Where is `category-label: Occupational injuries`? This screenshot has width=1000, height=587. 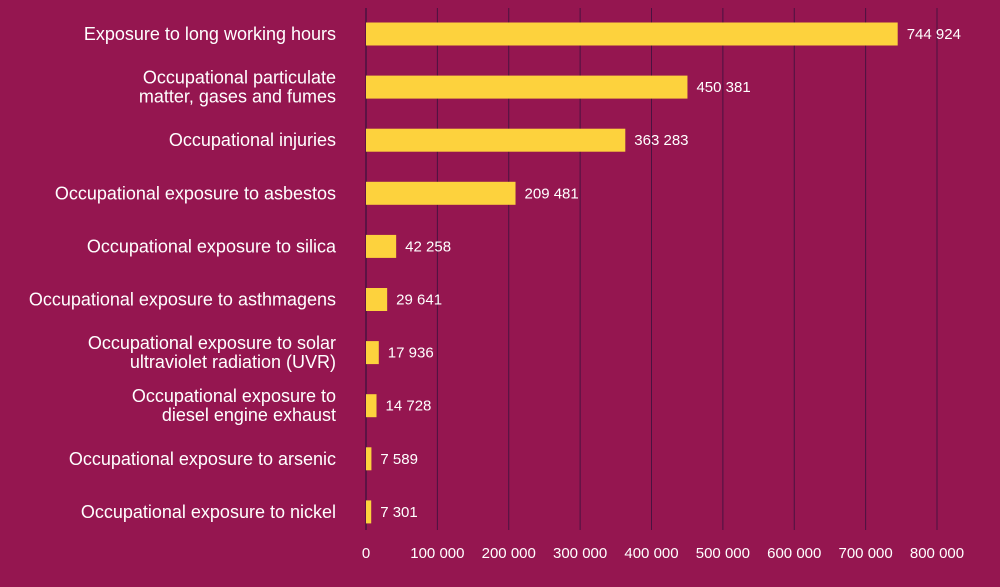
category-label: Occupational injuries is located at coordinates (252, 140).